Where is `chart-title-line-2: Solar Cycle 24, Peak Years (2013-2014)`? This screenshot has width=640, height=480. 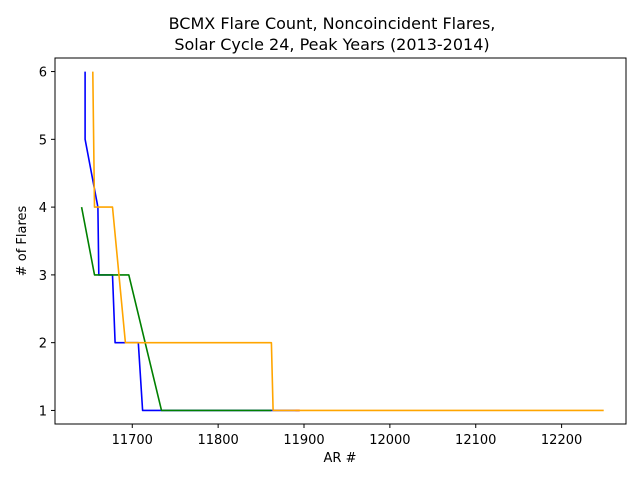 chart-title-line-2: Solar Cycle 24, Peak Years (2013-2014) is located at coordinates (331, 44).